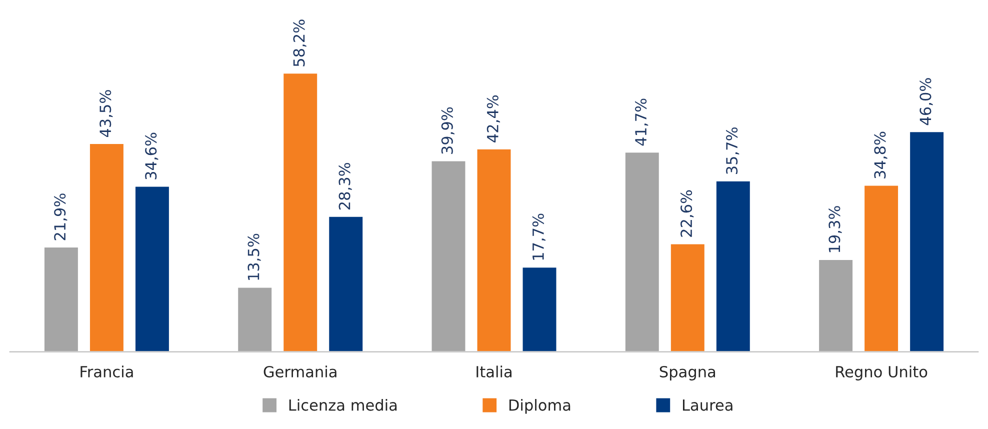  What do you see at coordinates (447, 130) in the screenshot?
I see `data-label: 39,9%` at bounding box center [447, 130].